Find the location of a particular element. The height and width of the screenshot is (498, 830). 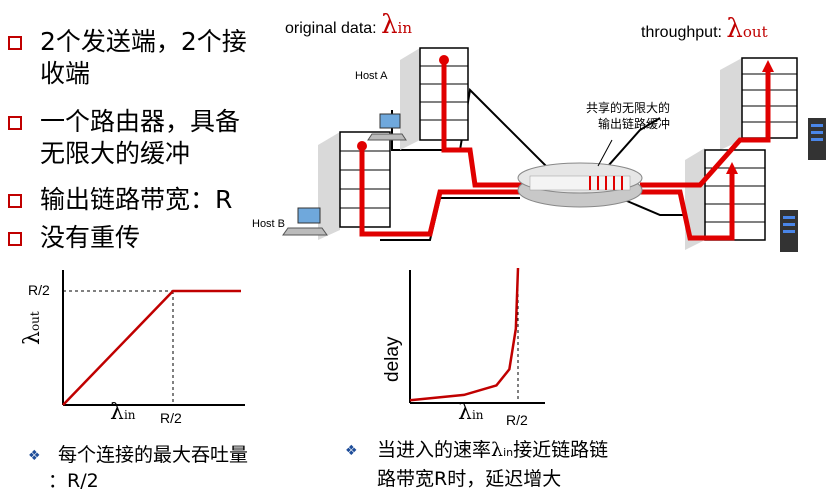

bullet-1-line1: 2个发送端，2个接 is located at coordinates (143, 41).